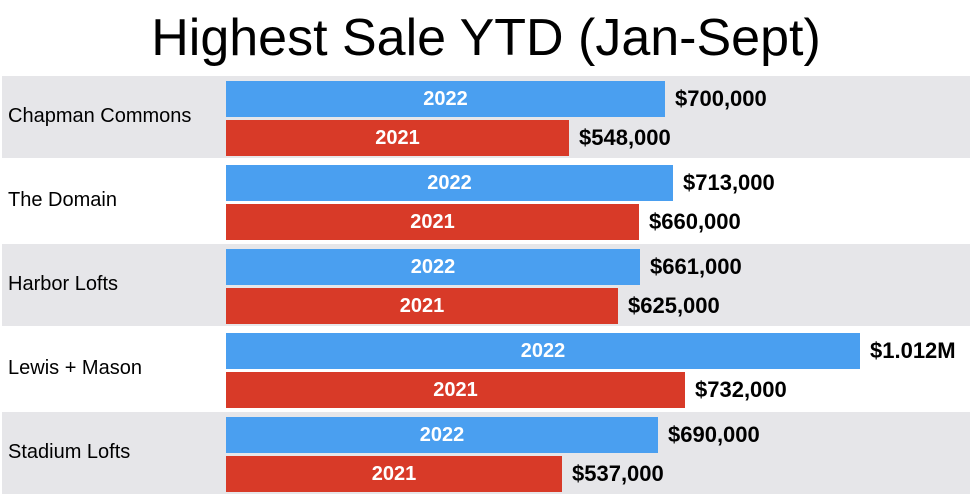 Image resolution: width=972 pixels, height=503 pixels. What do you see at coordinates (714, 434) in the screenshot?
I see `value-label: $690,000` at bounding box center [714, 434].